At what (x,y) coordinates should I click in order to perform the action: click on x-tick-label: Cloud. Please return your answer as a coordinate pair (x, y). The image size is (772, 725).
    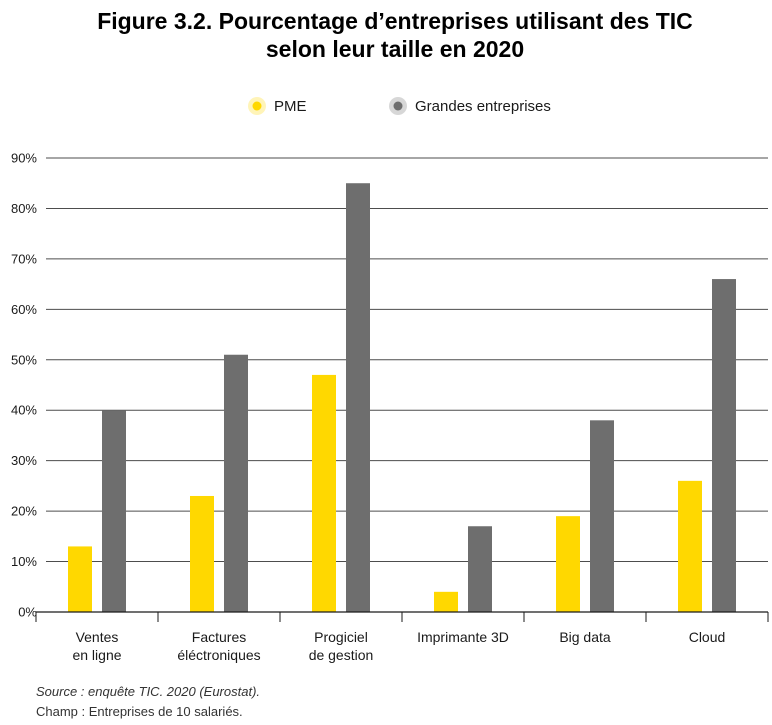
    Looking at the image, I should click on (707, 637).